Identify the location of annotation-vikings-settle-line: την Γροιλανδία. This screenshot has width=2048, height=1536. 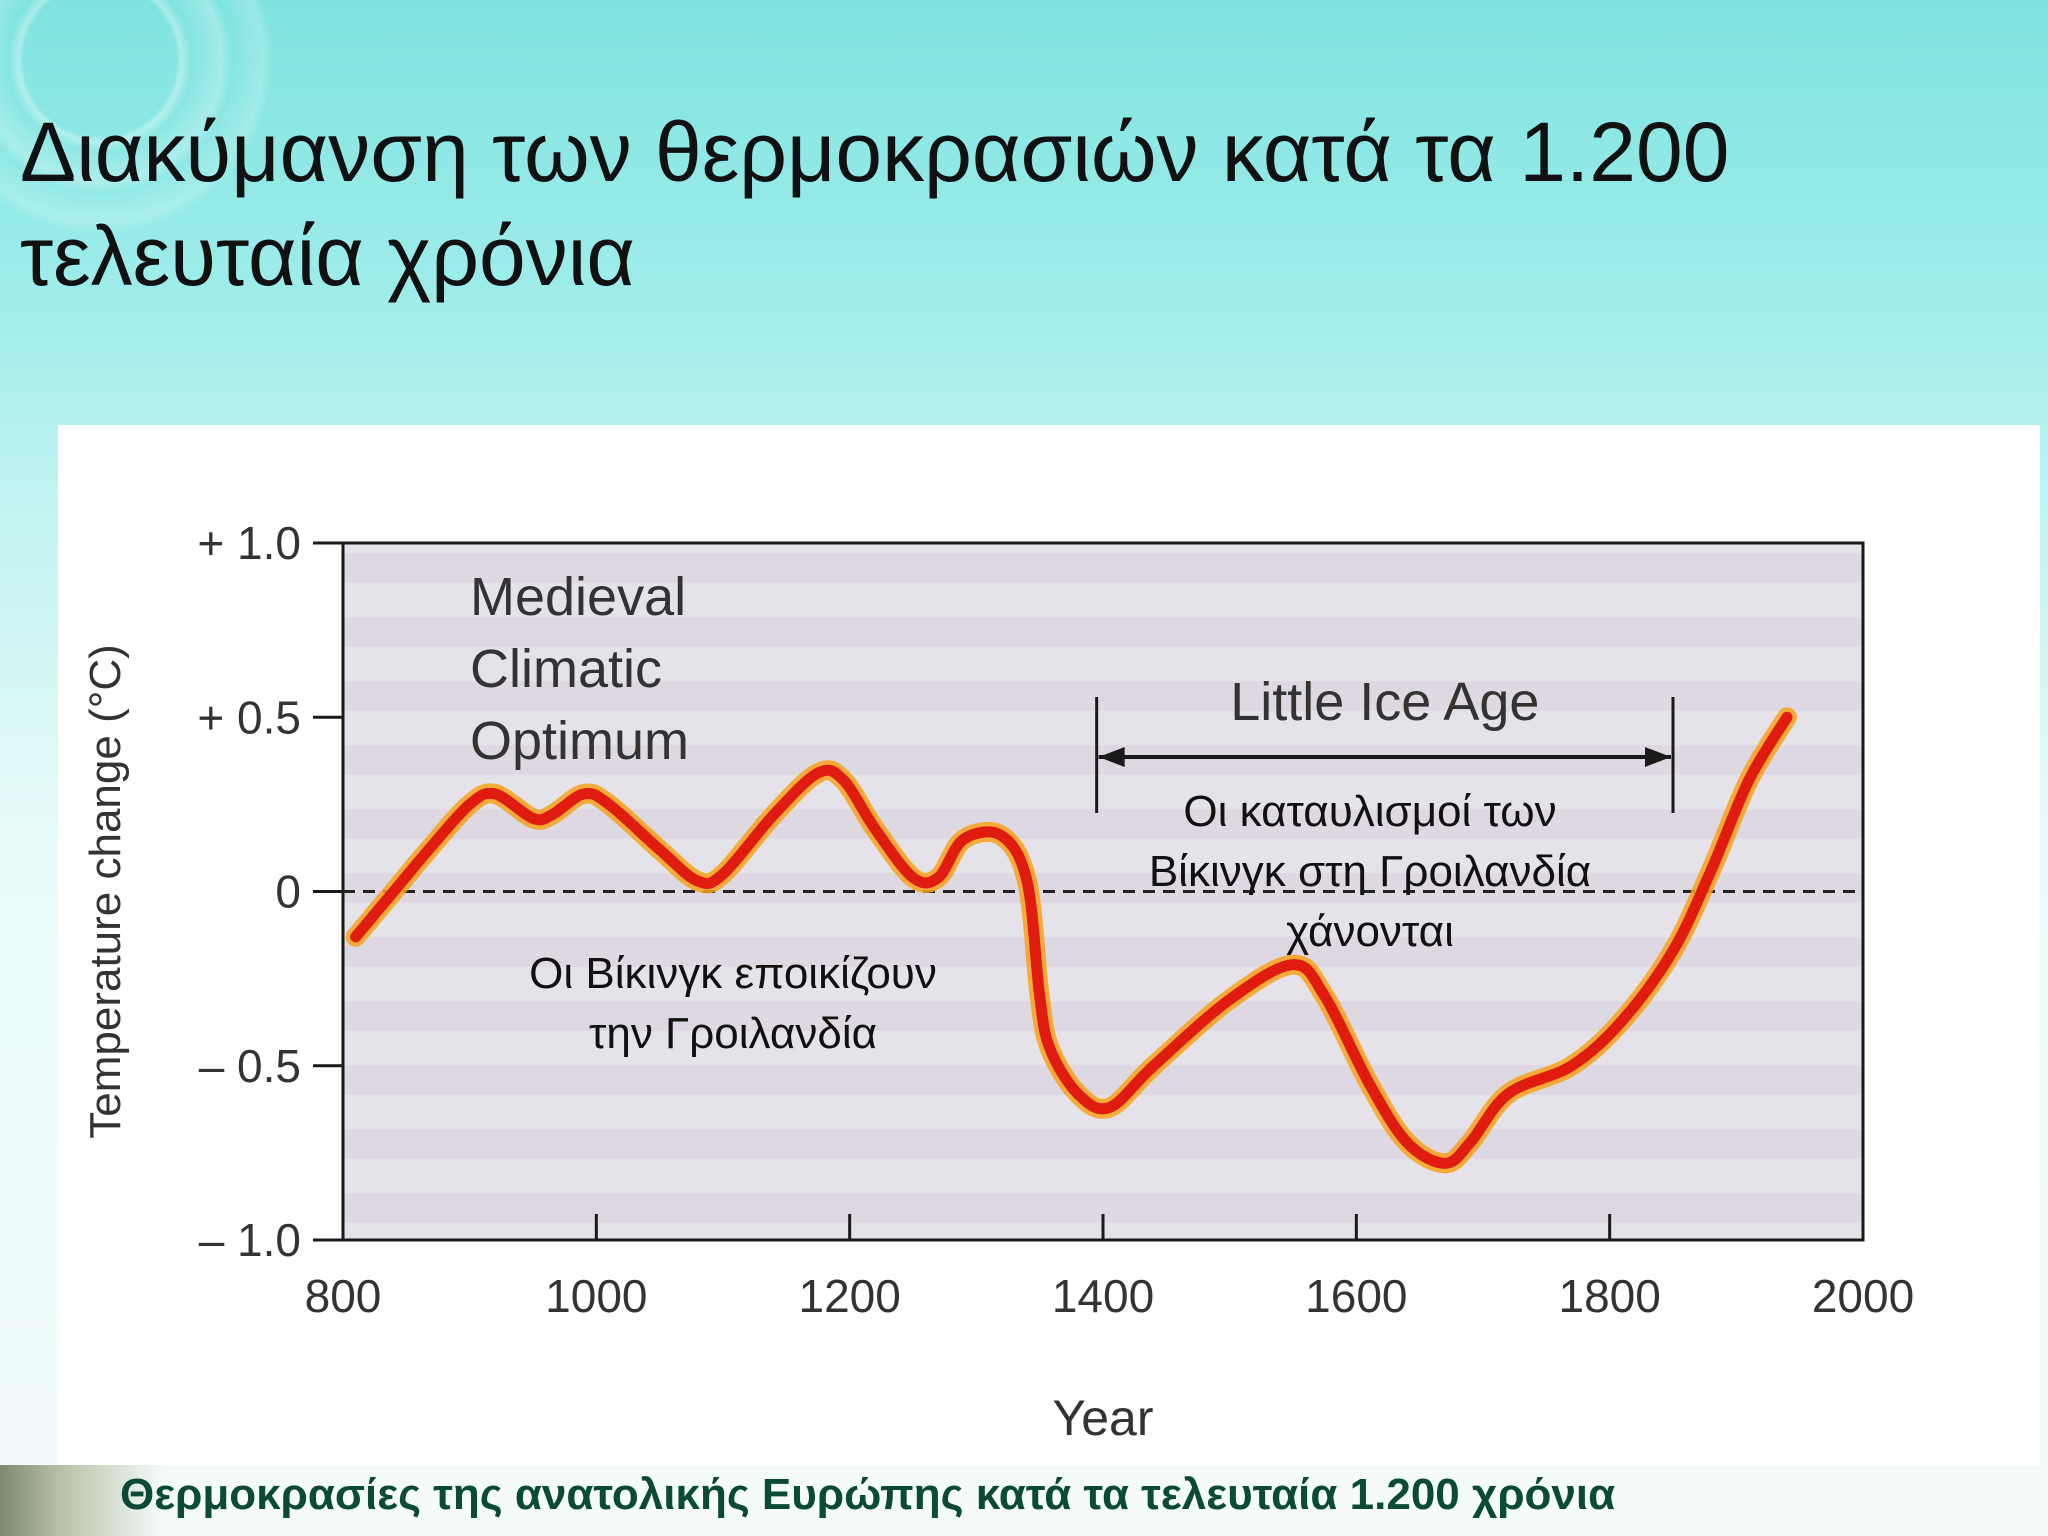
(733, 1033).